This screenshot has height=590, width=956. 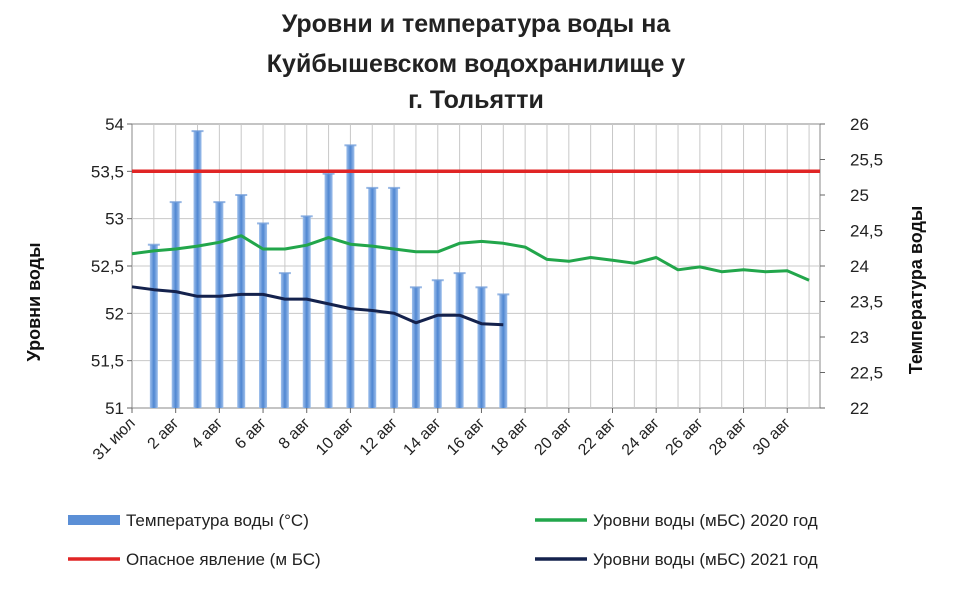 I want to click on y-left-tick-label: 54, so click(x=114, y=124).